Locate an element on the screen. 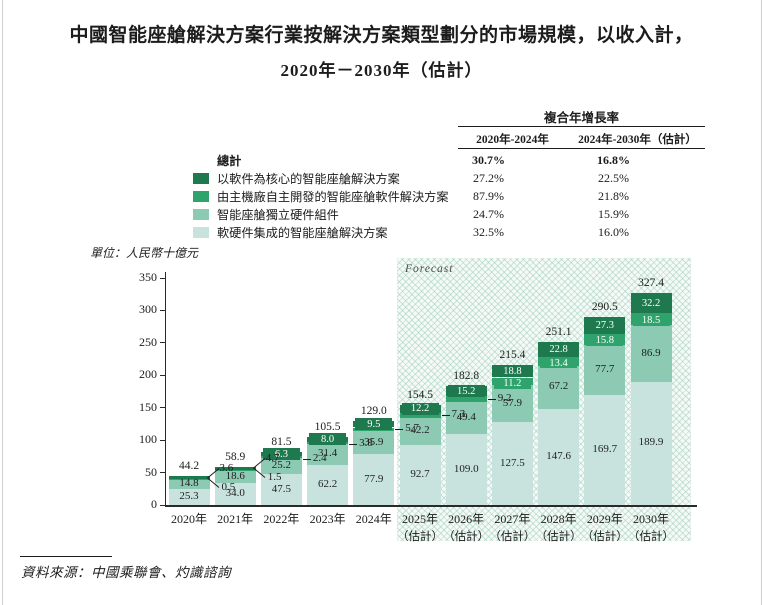  software-core-value-callout: 3.6 is located at coordinates (226, 467).